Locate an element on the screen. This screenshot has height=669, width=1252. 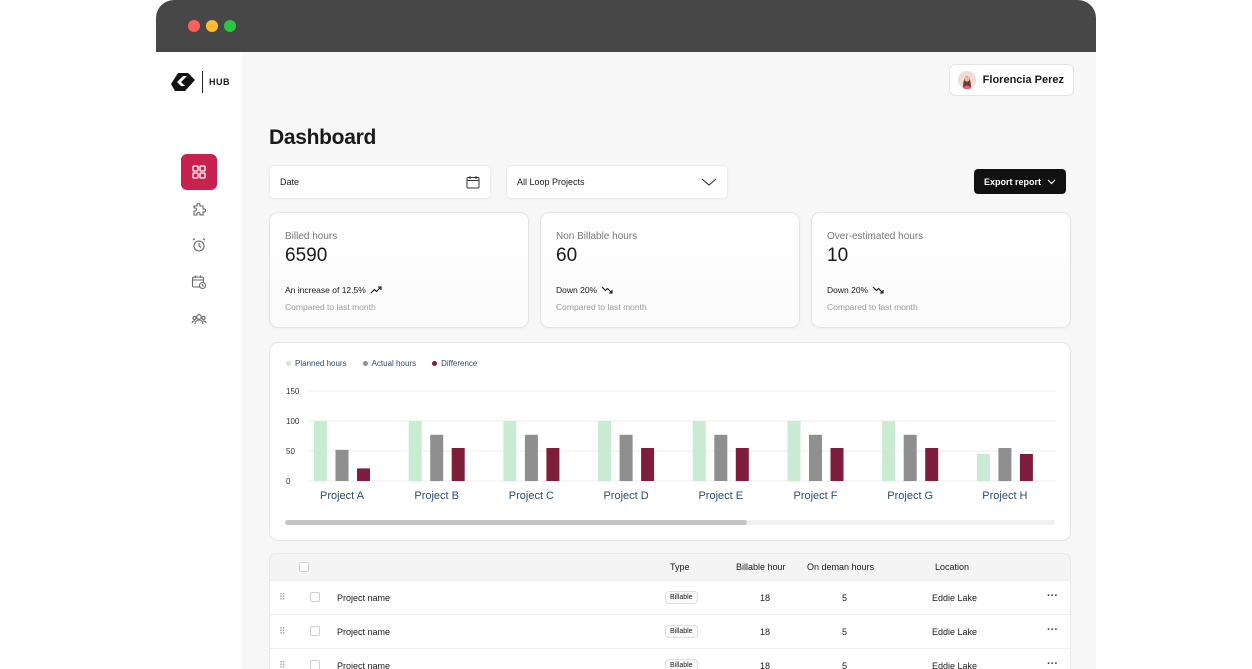
alarm-clock-icon is located at coordinates (199, 245).